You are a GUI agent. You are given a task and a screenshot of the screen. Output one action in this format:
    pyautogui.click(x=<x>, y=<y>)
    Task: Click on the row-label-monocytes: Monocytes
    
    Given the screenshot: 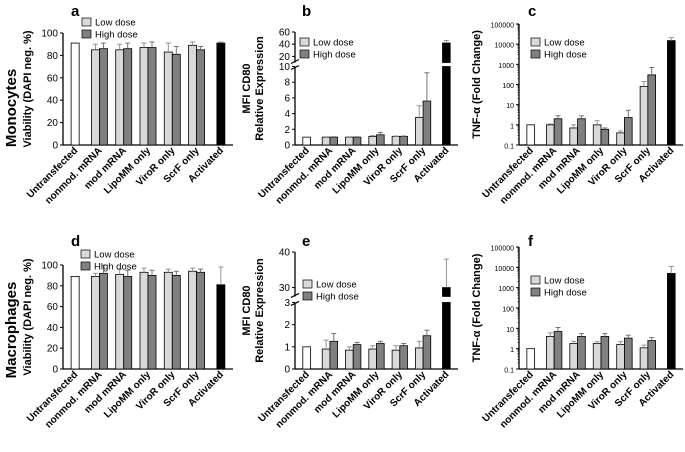 What is the action you would take?
    pyautogui.click(x=11, y=108)
    